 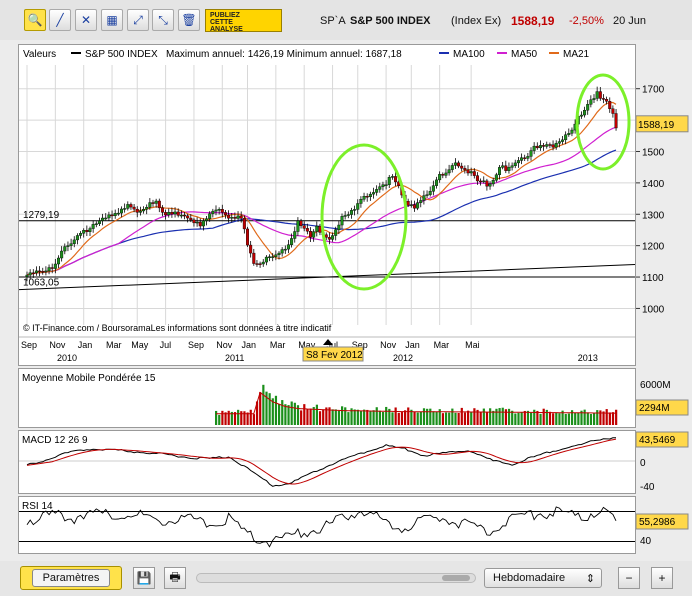 I want to click on horizontal-line-icon: ✕, so click(x=86, y=20).